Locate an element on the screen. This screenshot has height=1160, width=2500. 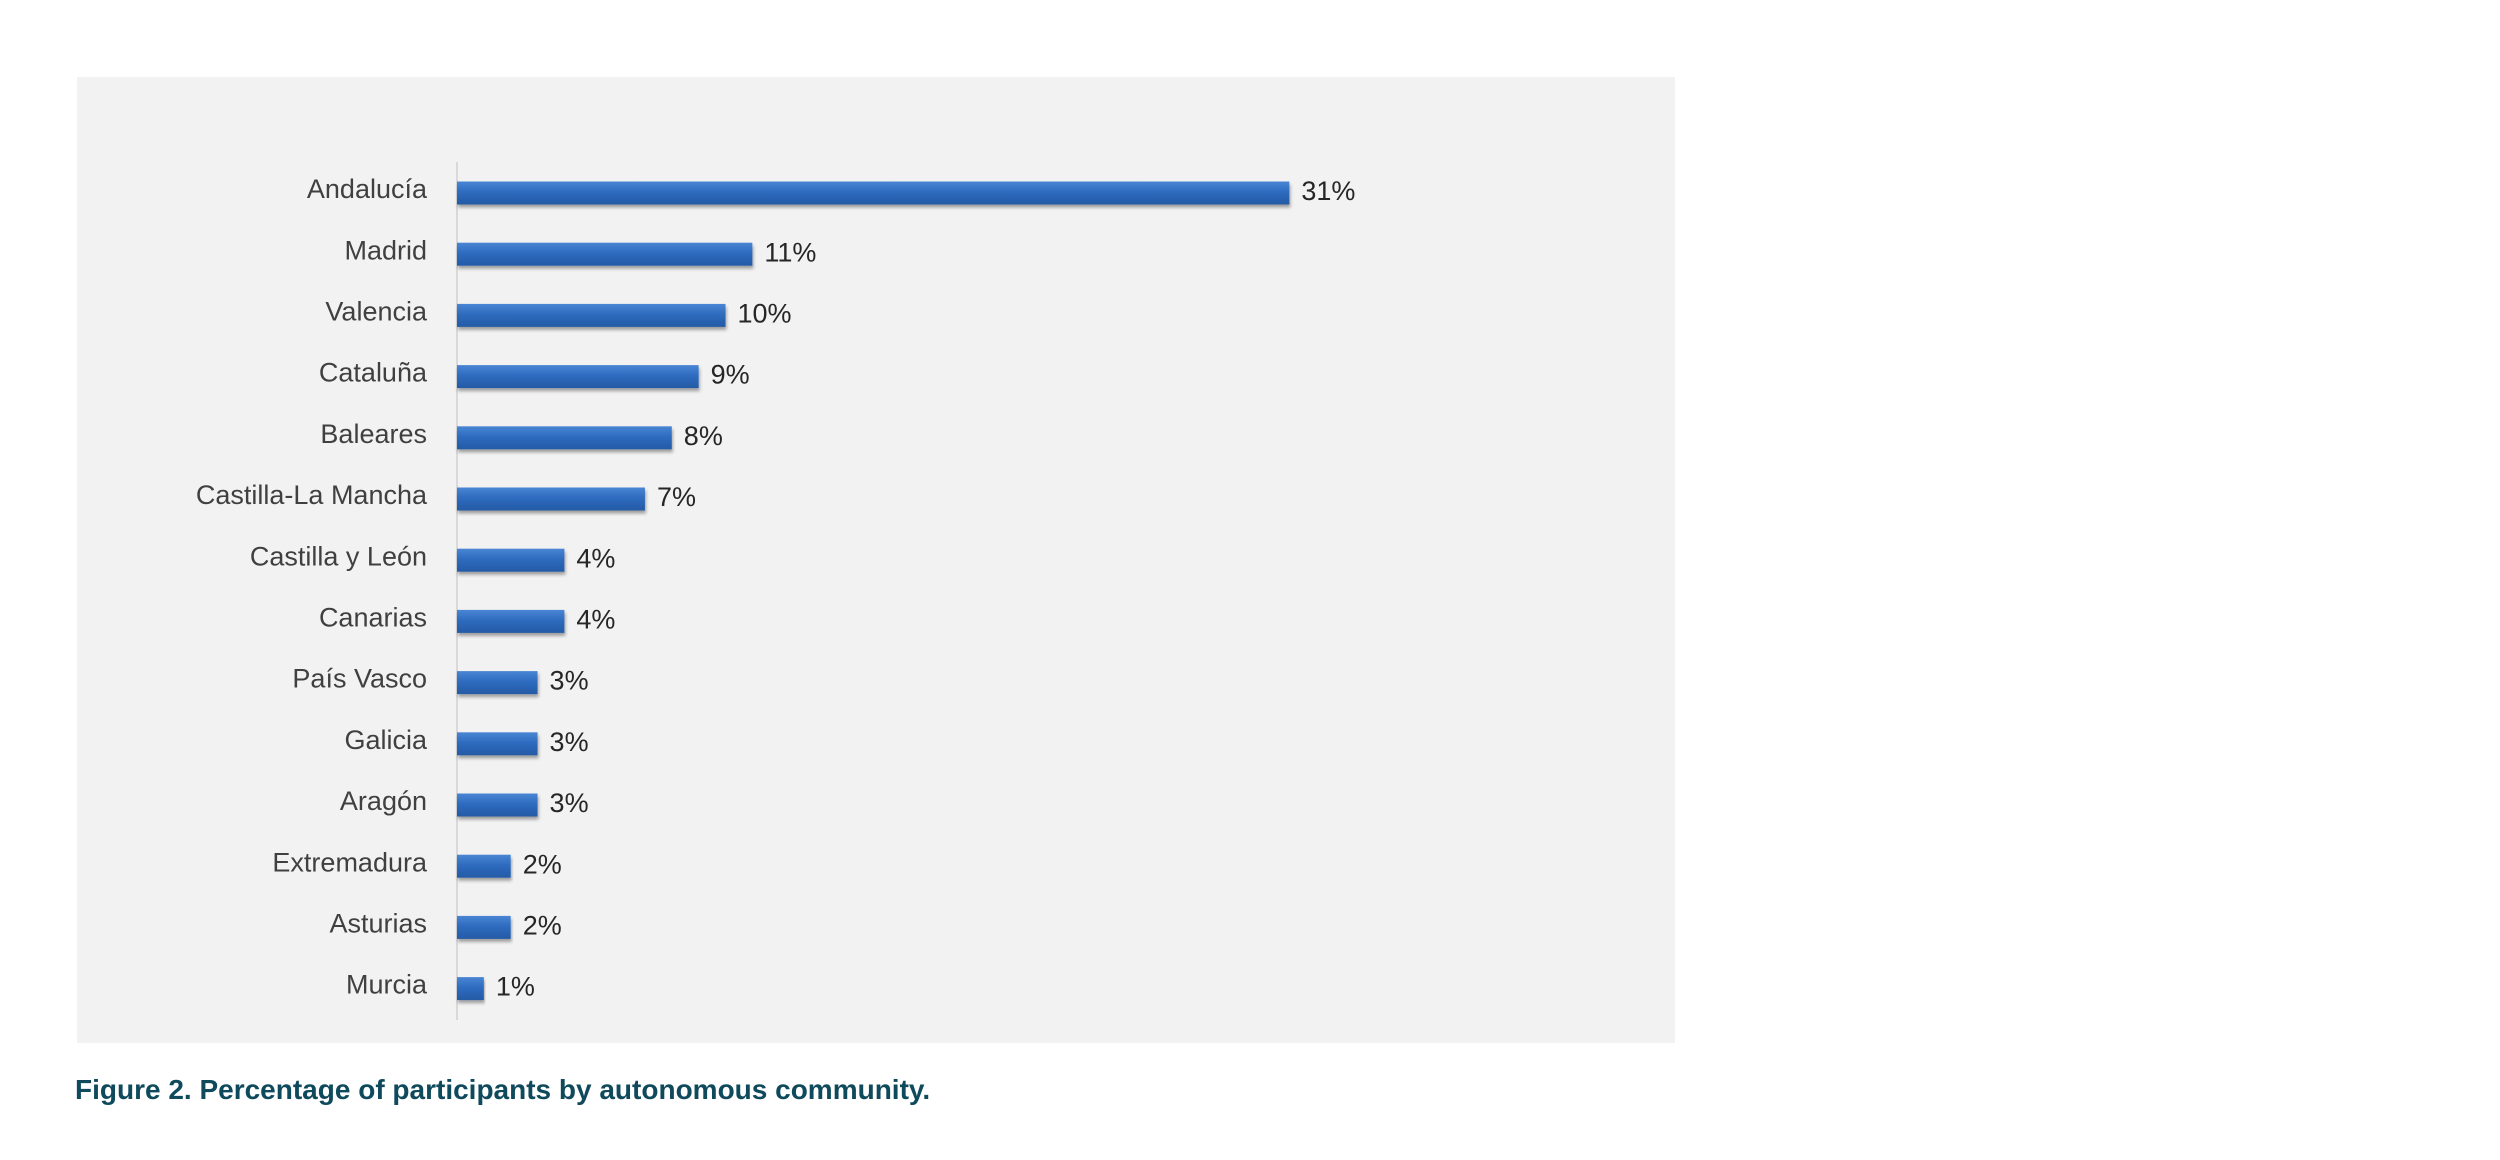
data-label: 7% is located at coordinates (676, 497).